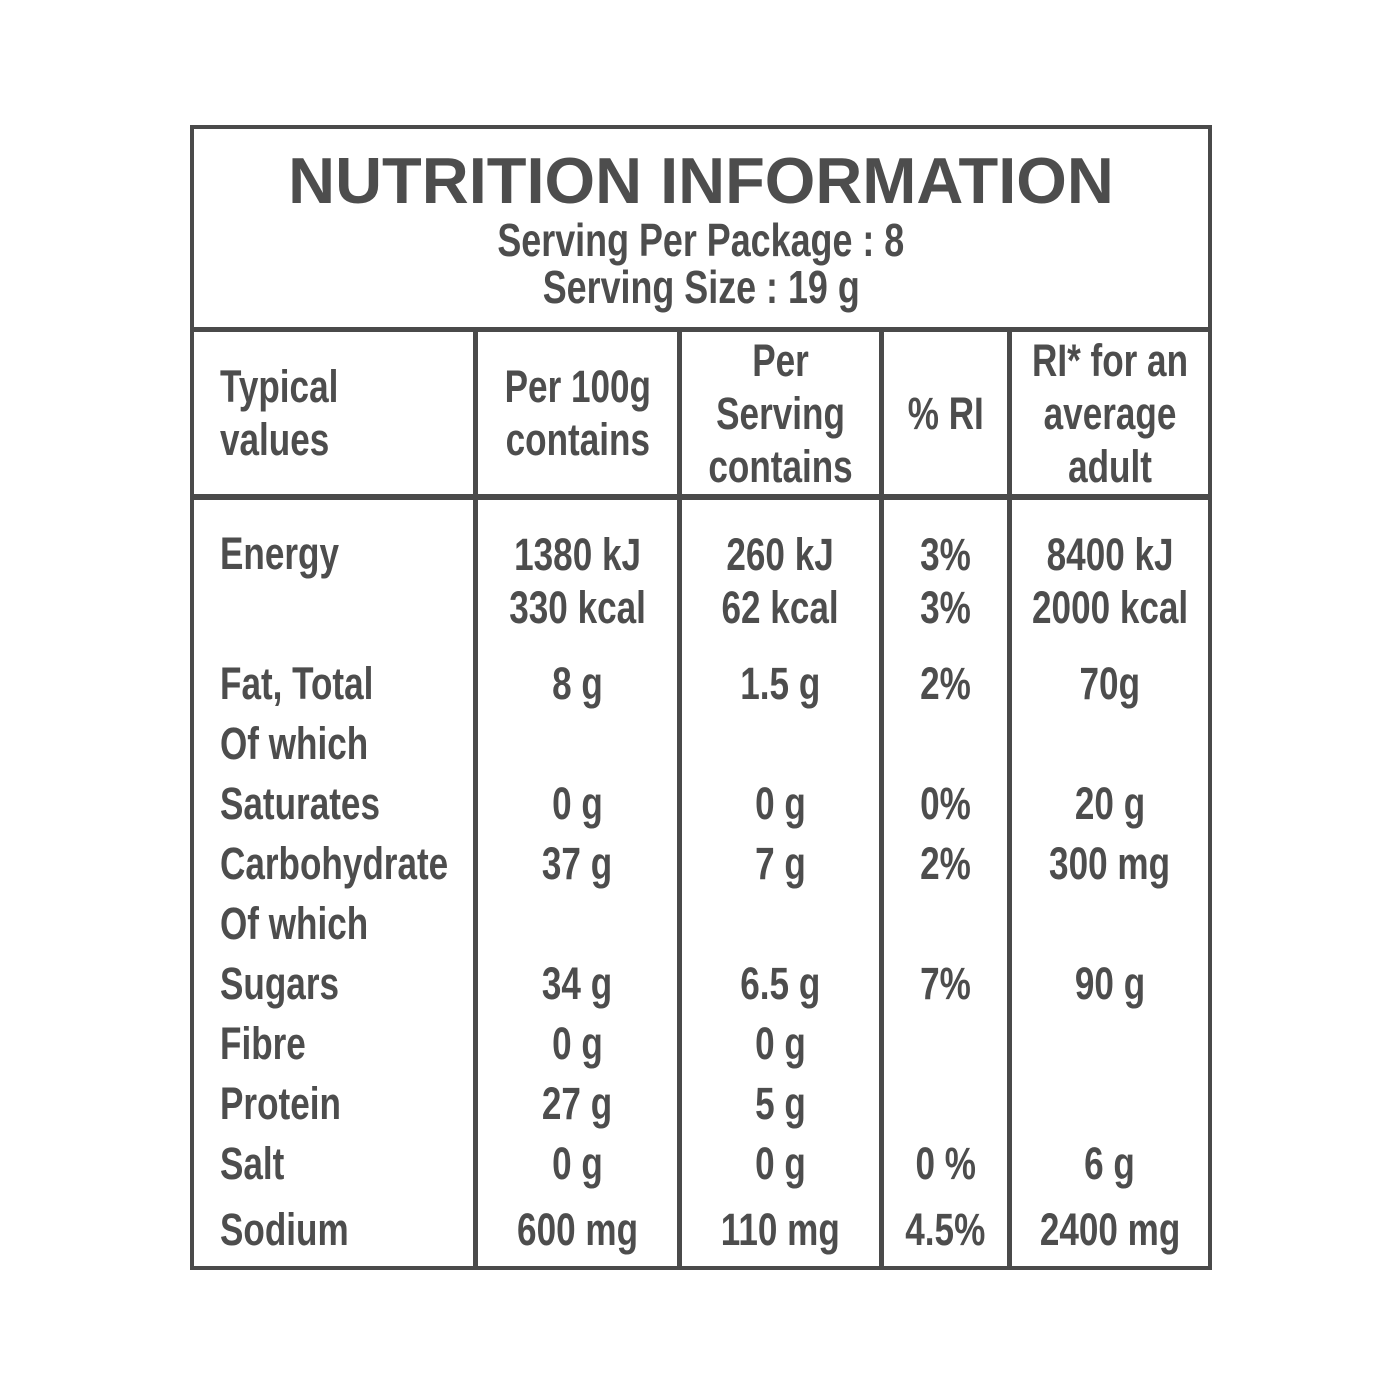 This screenshot has width=1400, height=1400. I want to click on row-label: Carbohydrate, so click(334, 863).